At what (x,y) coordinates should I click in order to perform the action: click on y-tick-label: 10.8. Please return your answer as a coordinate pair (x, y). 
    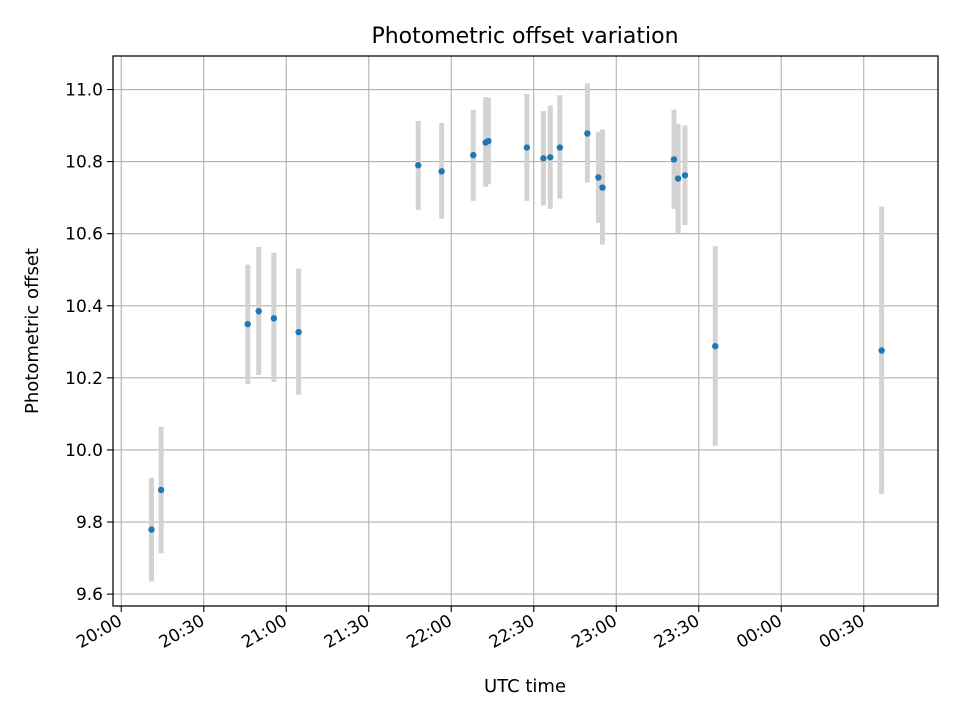
    Looking at the image, I should click on (84, 163).